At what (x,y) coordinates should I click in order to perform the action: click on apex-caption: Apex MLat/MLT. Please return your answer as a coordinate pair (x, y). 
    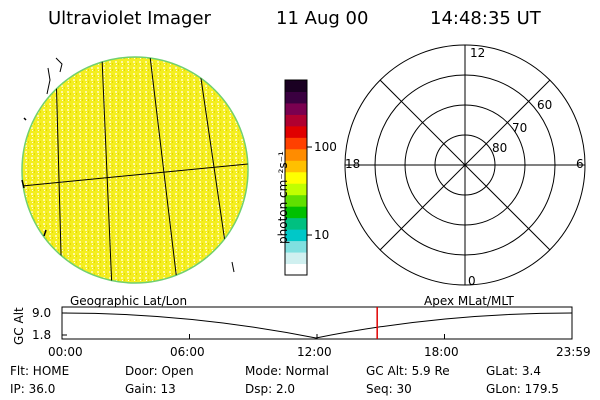
    Looking at the image, I should click on (469, 301).